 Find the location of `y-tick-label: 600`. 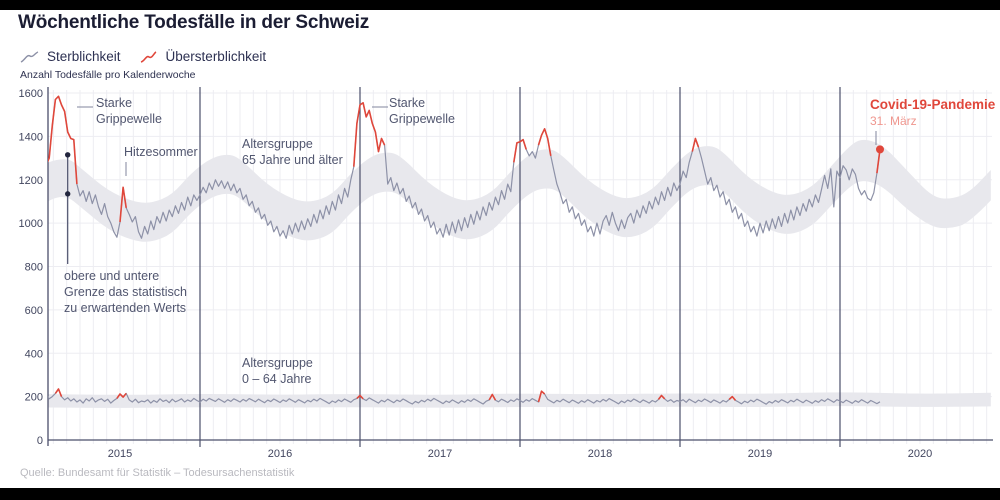

y-tick-label: 600 is located at coordinates (34, 311).